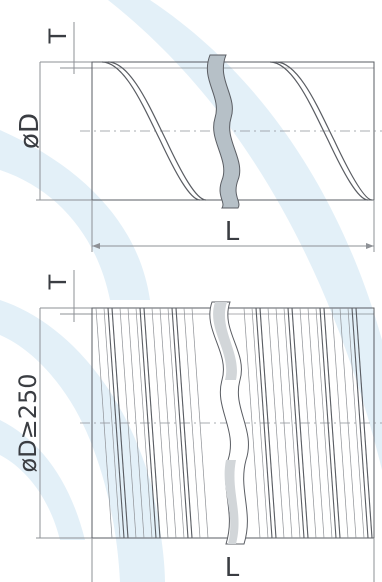  What do you see at coordinates (28, 422) in the screenshot?
I see `bottom-diameter-label: øD≥250` at bounding box center [28, 422].